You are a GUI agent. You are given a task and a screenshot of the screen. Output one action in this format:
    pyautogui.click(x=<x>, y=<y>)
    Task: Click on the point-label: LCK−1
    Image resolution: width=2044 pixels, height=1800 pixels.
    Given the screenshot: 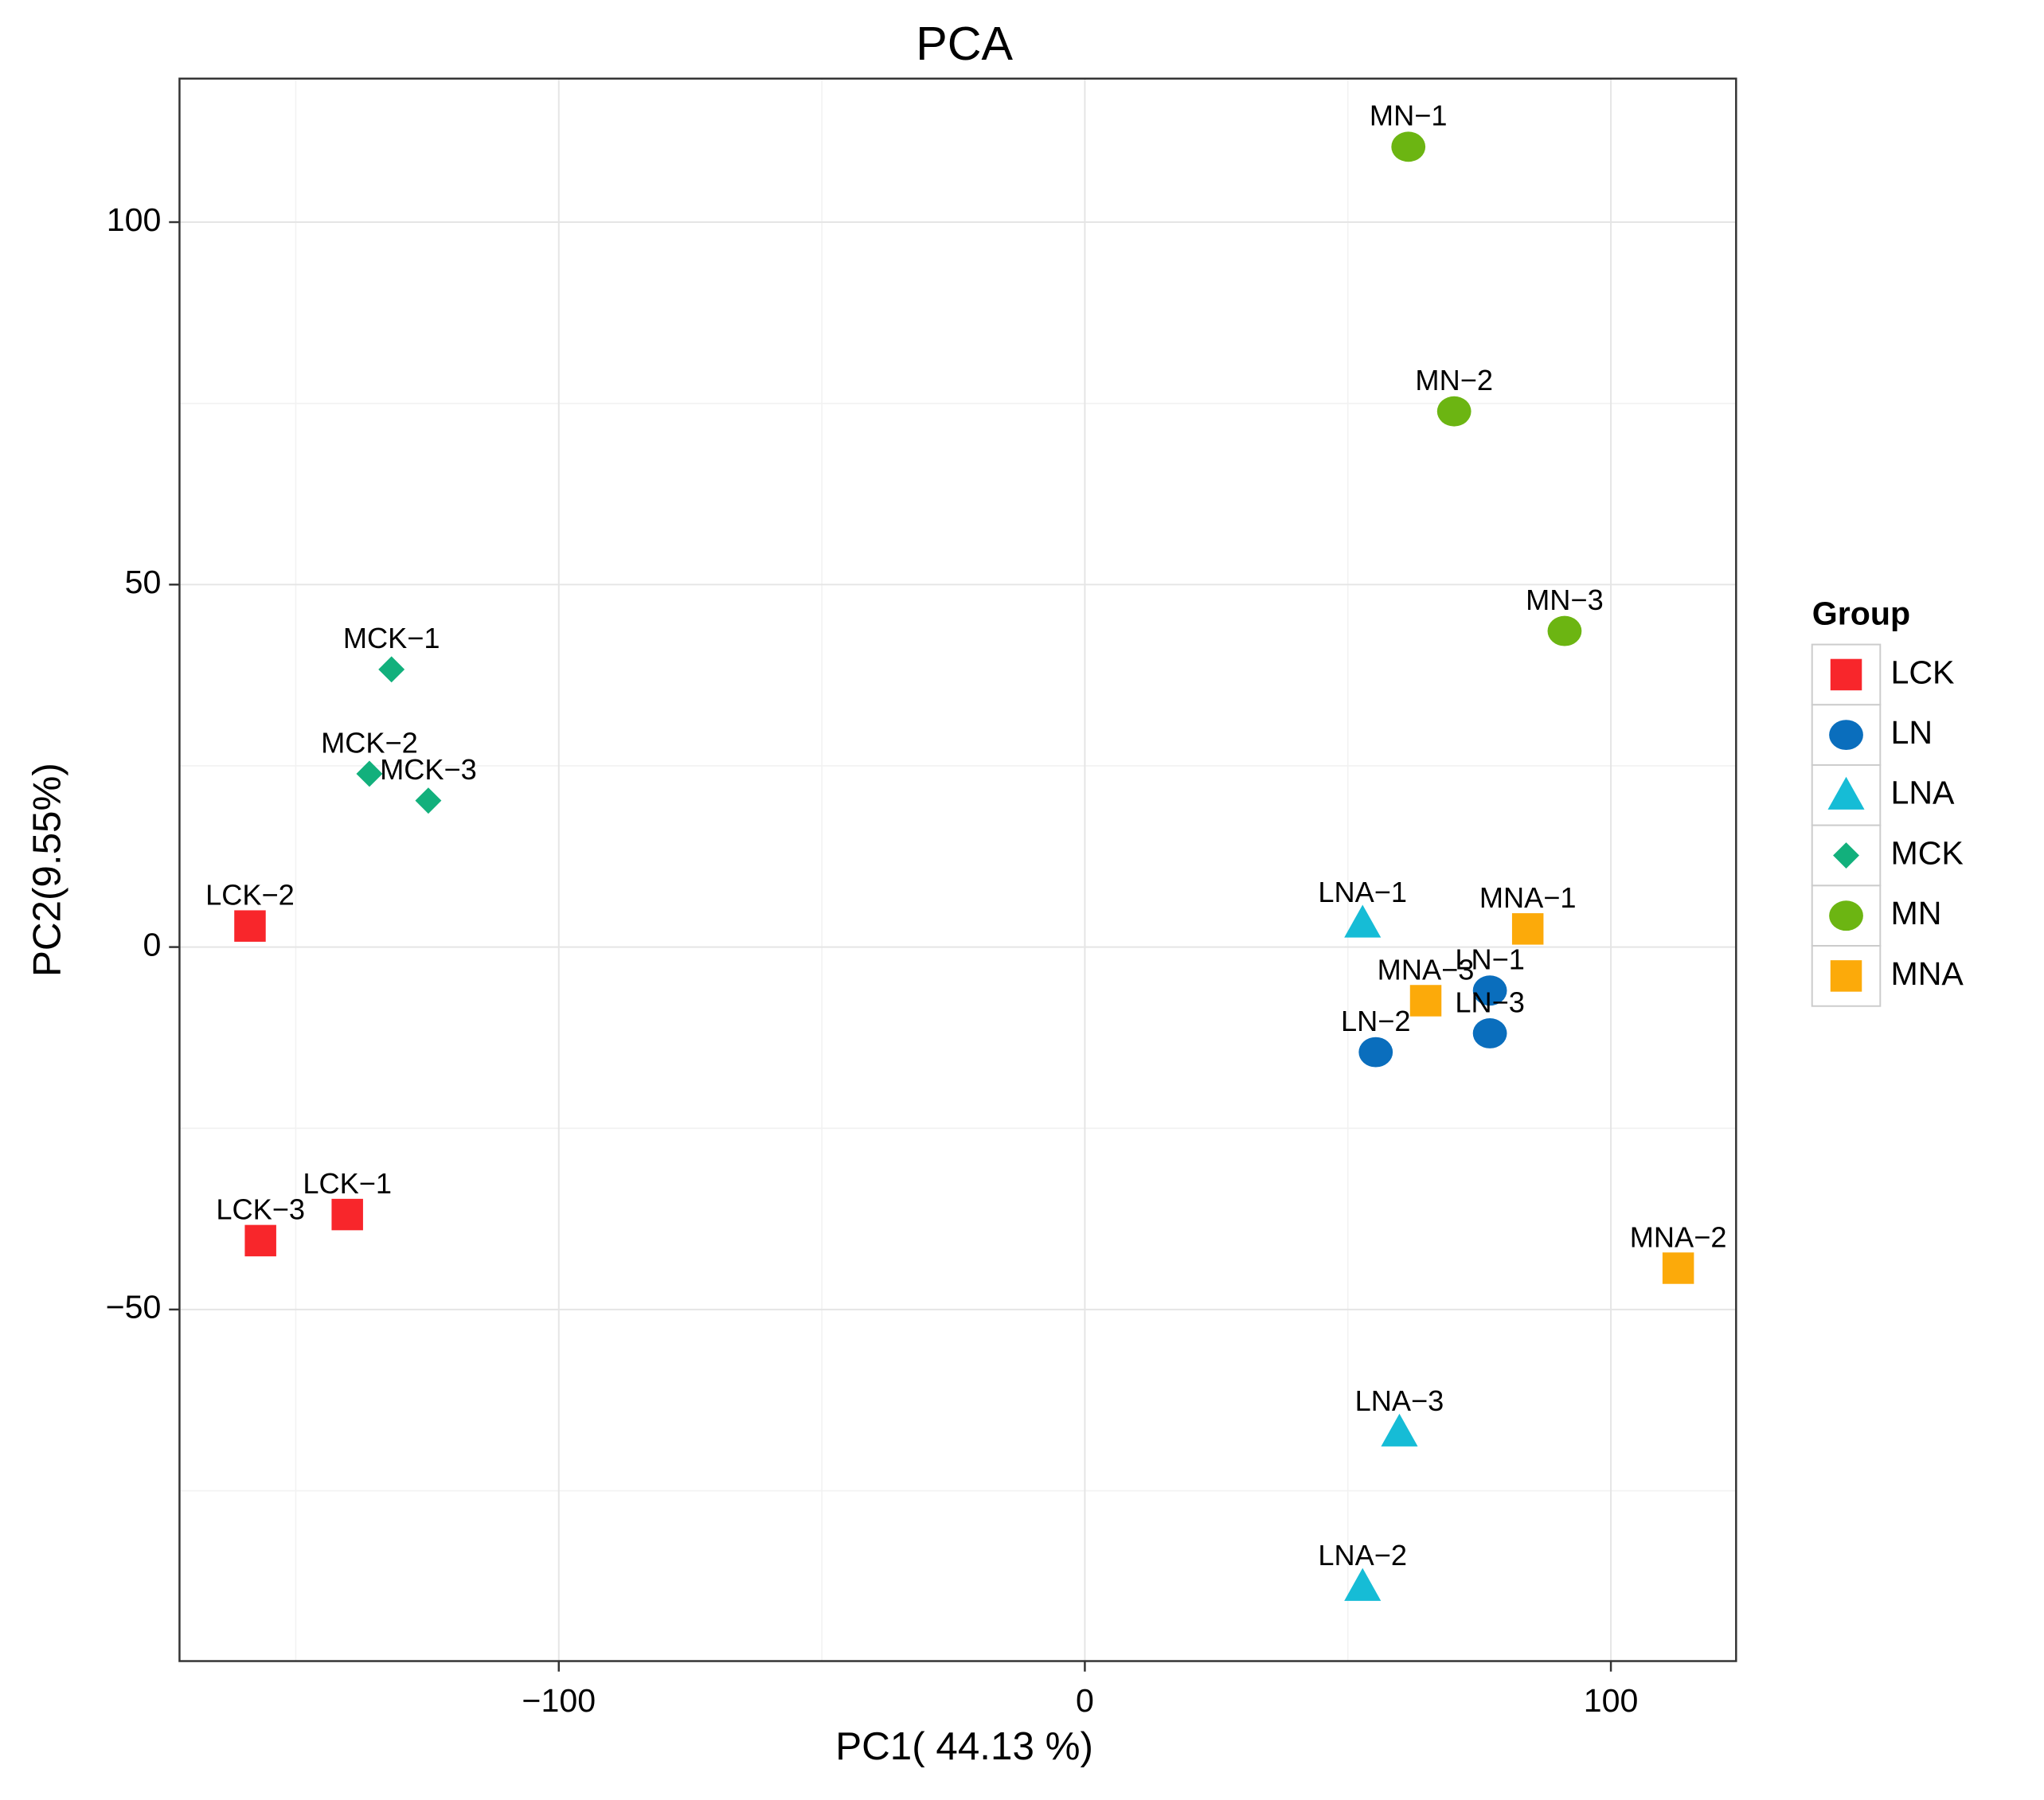 What is the action you would take?
    pyautogui.click(x=347, y=1184)
    